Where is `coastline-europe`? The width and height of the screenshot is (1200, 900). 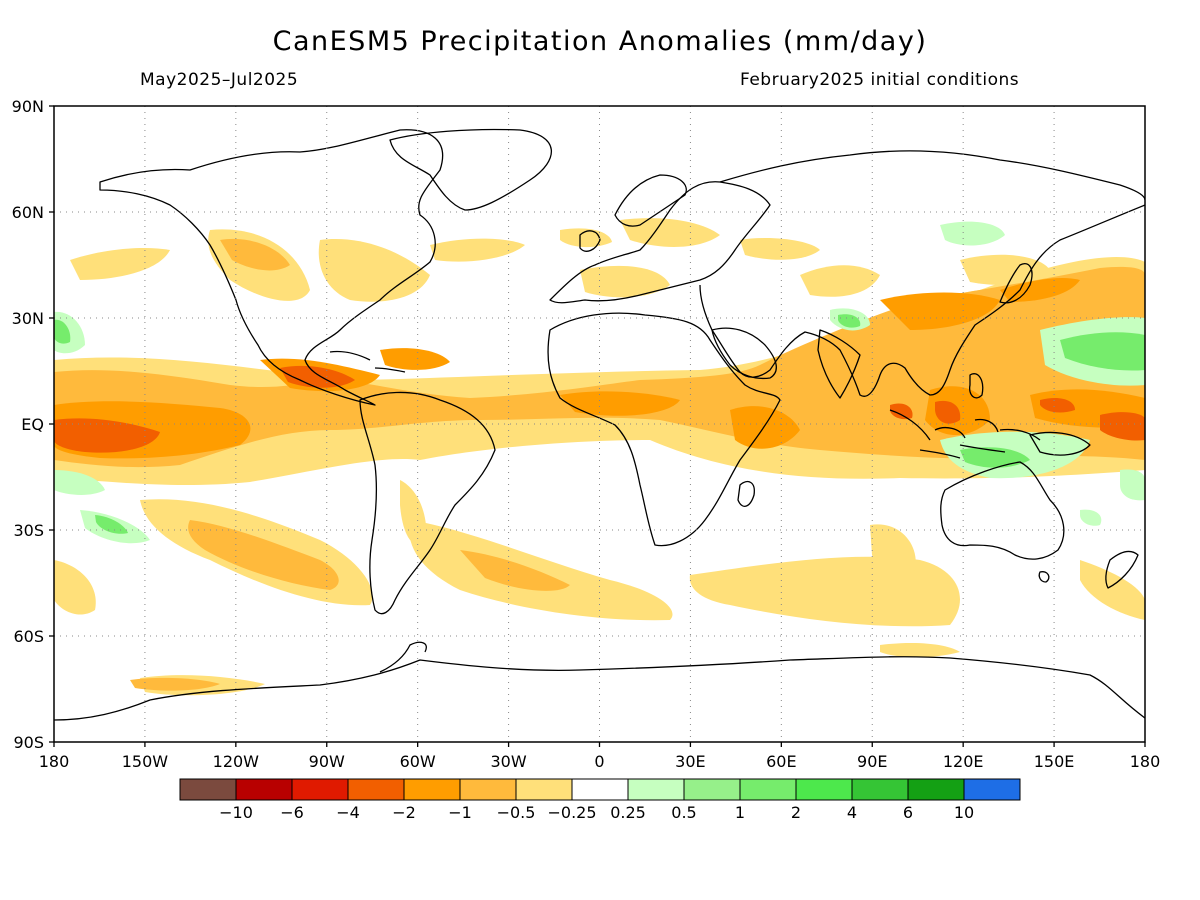 coastline-europe is located at coordinates (660, 242).